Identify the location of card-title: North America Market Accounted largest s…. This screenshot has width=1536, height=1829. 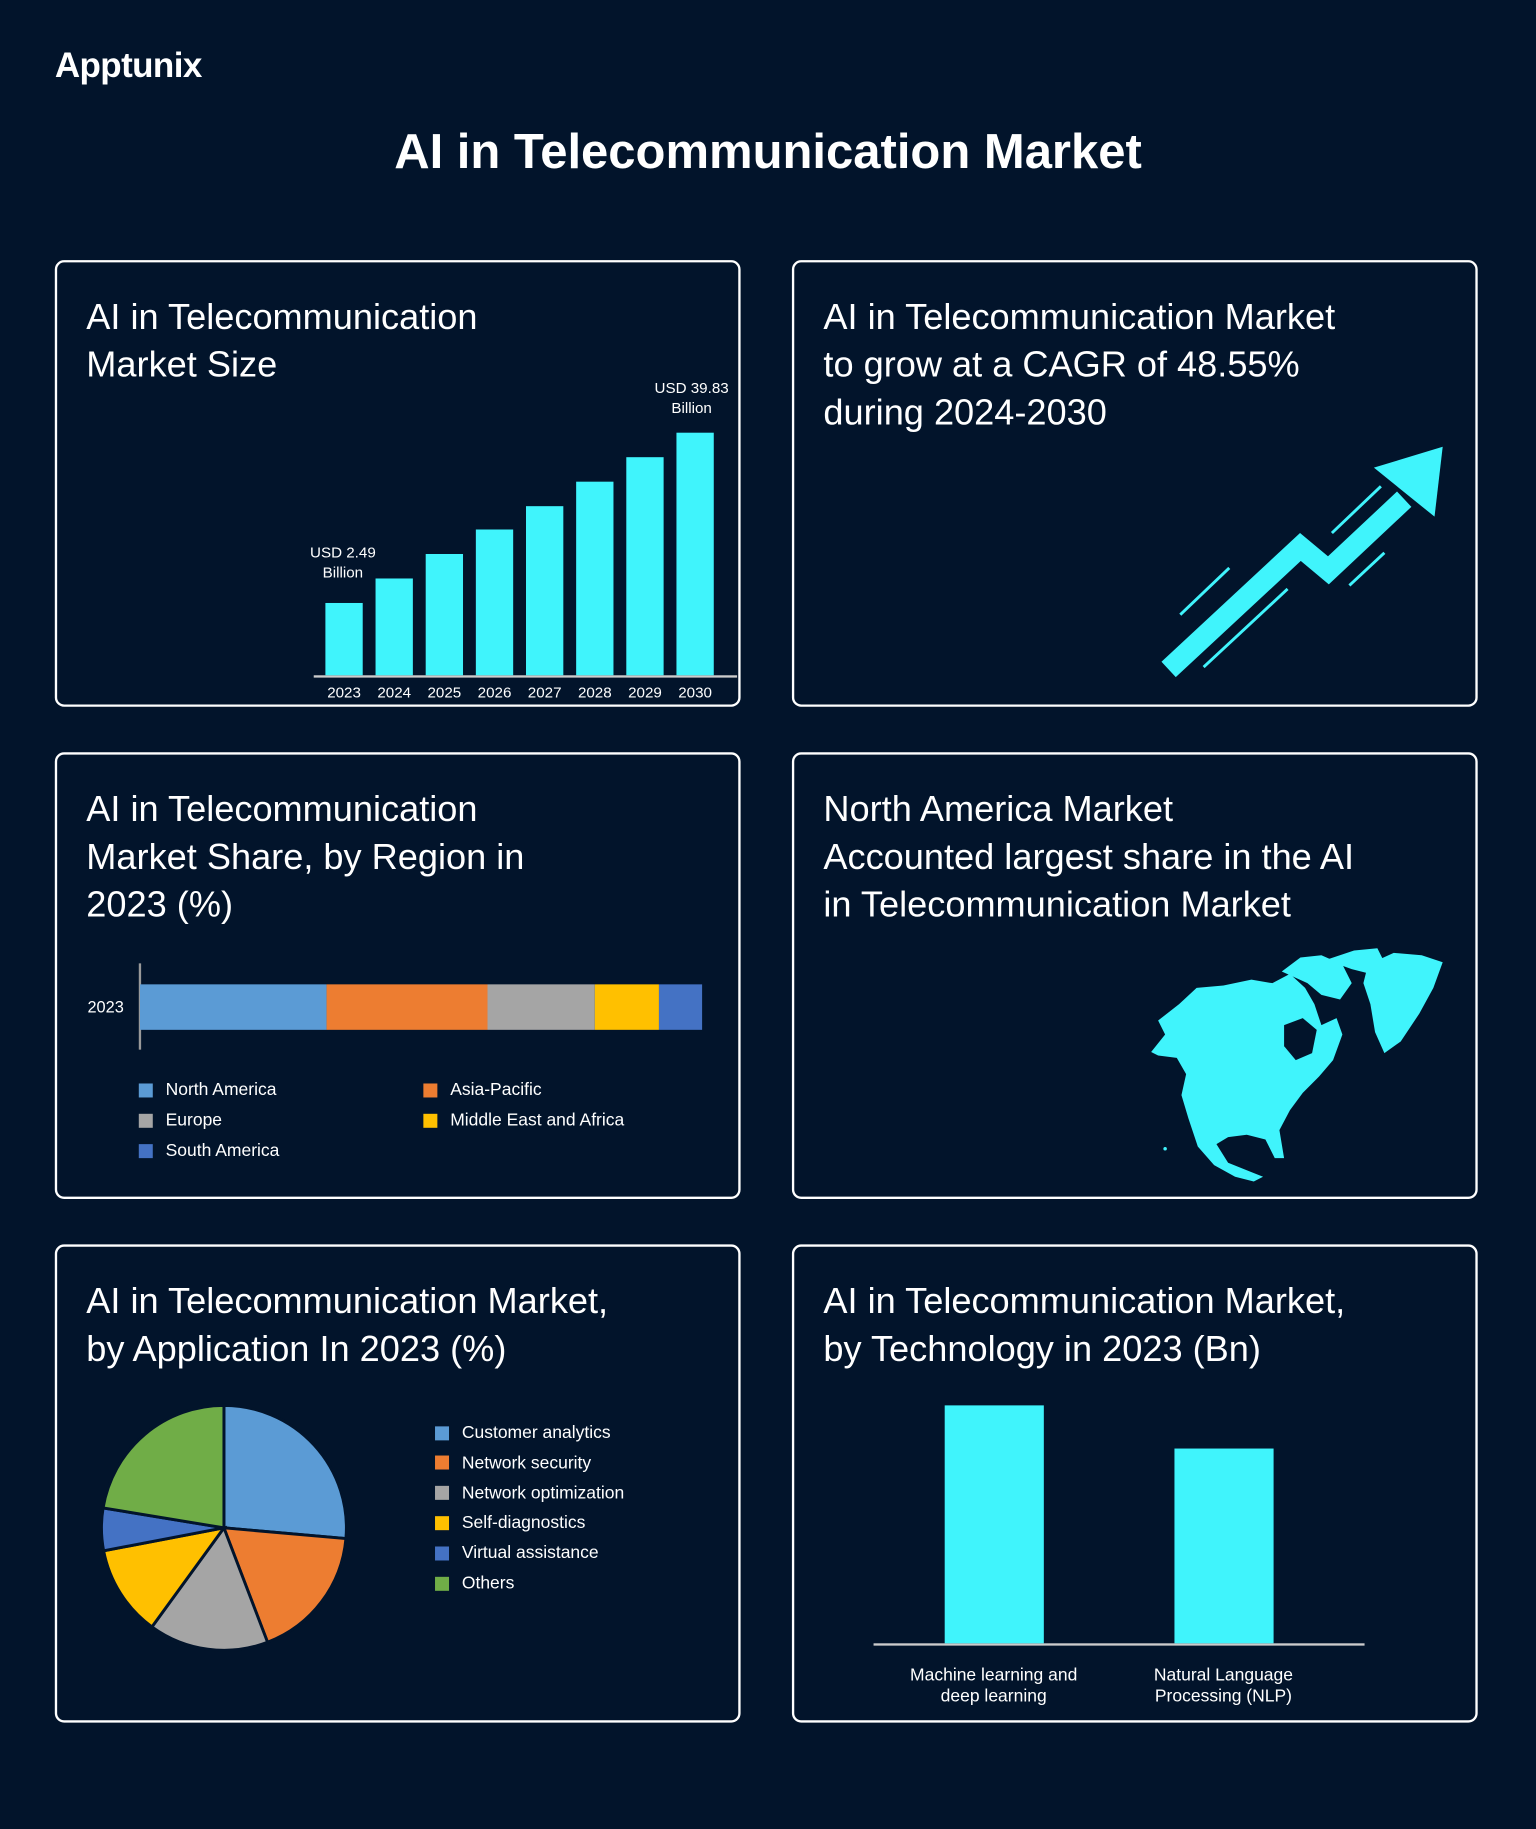
(1138, 856).